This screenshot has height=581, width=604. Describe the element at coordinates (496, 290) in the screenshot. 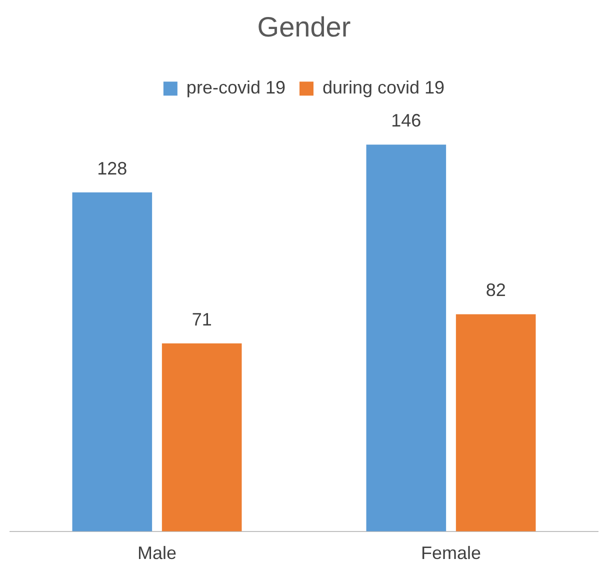

I see `data-label: 82` at that location.